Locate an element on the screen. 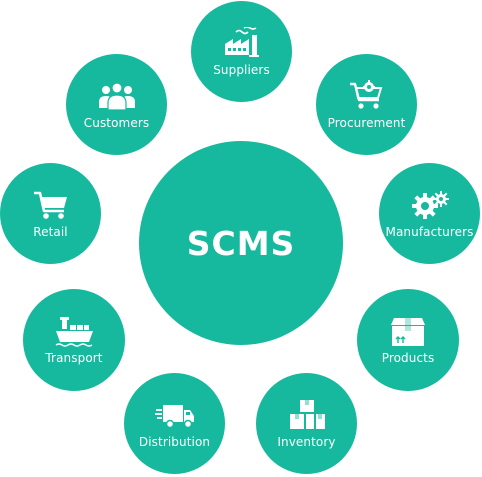 The image size is (482, 477). node-customers: Customers is located at coordinates (116, 104).